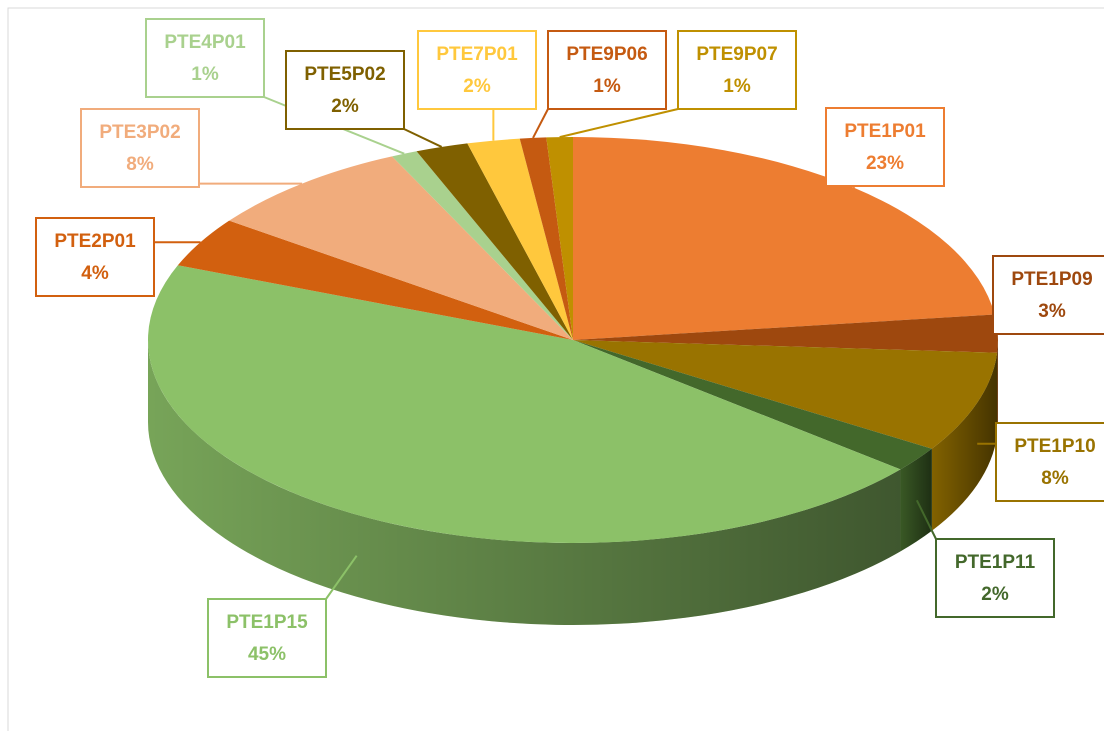  What do you see at coordinates (267, 654) in the screenshot?
I see `label-value: 45%` at bounding box center [267, 654].